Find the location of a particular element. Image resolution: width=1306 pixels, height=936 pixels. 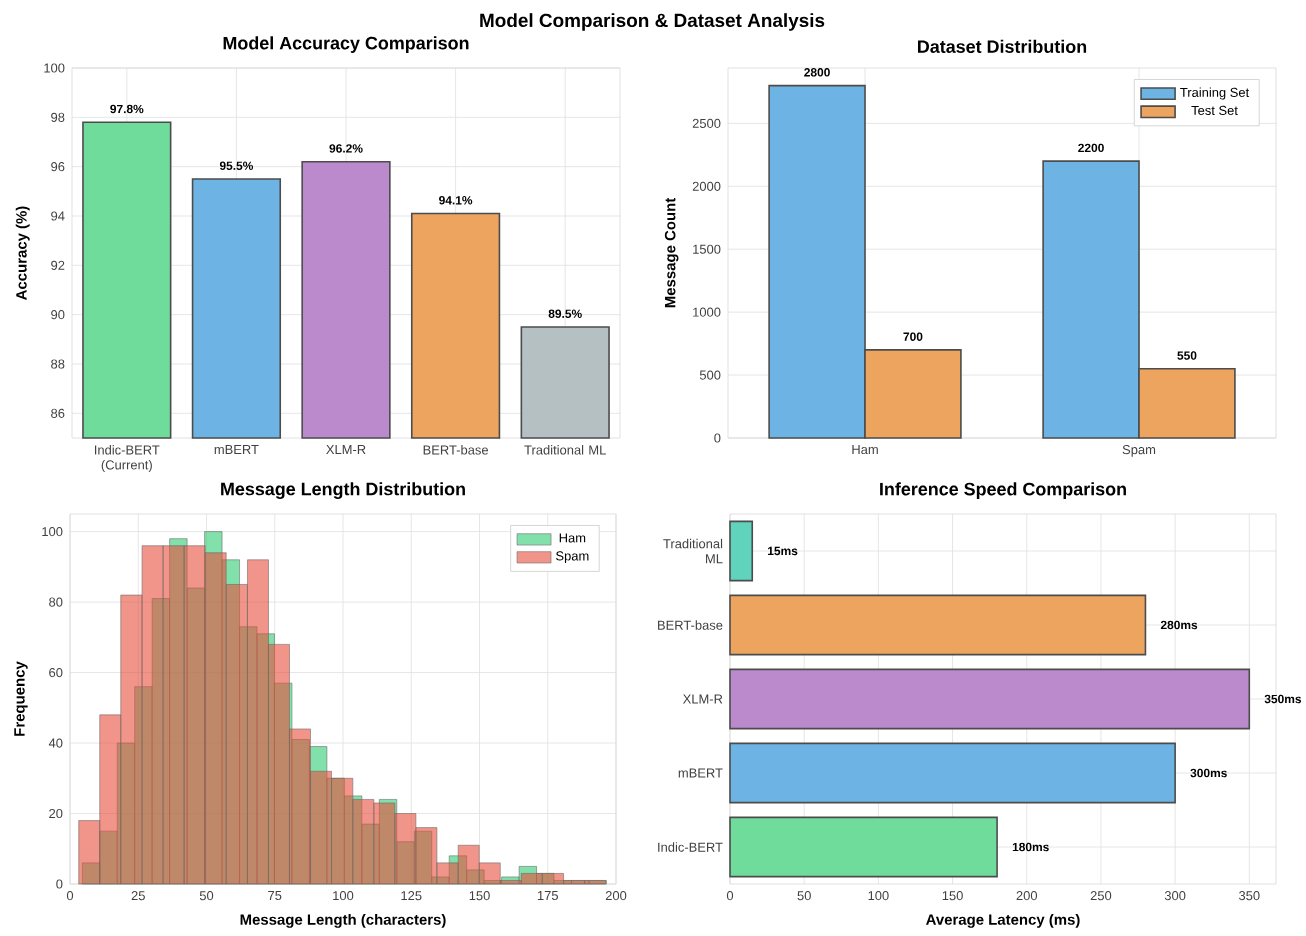

chart-title: Inference Speed Comparison is located at coordinates (1003, 490).